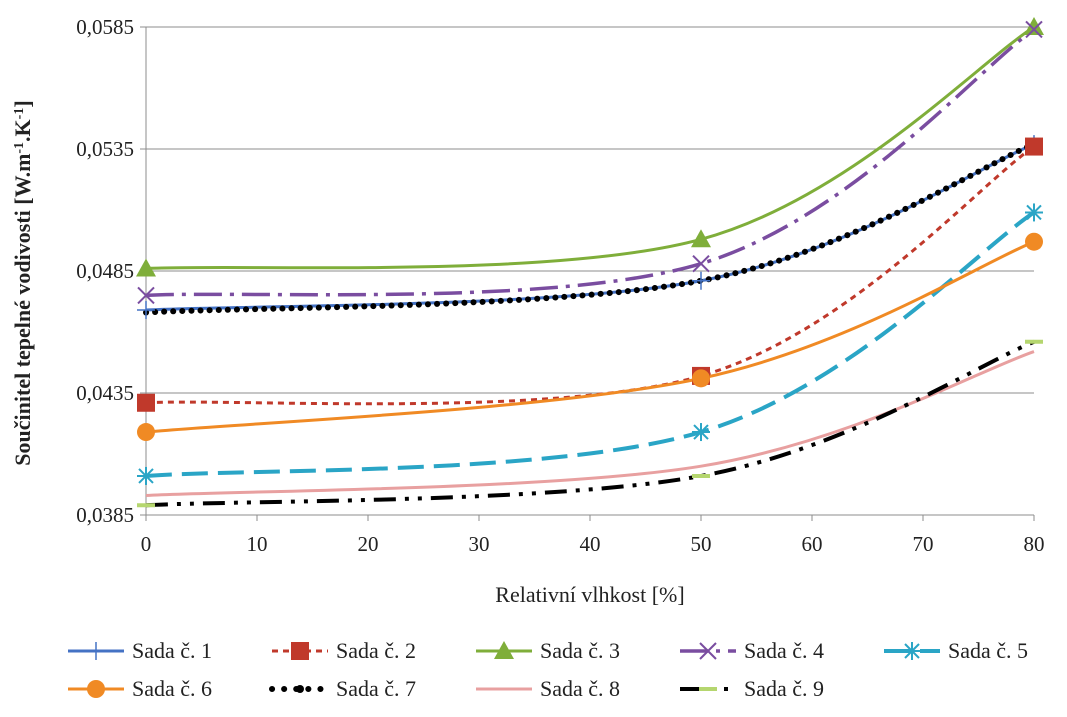  What do you see at coordinates (580, 688) in the screenshot?
I see `legend-label: Sada č. 8` at bounding box center [580, 688].